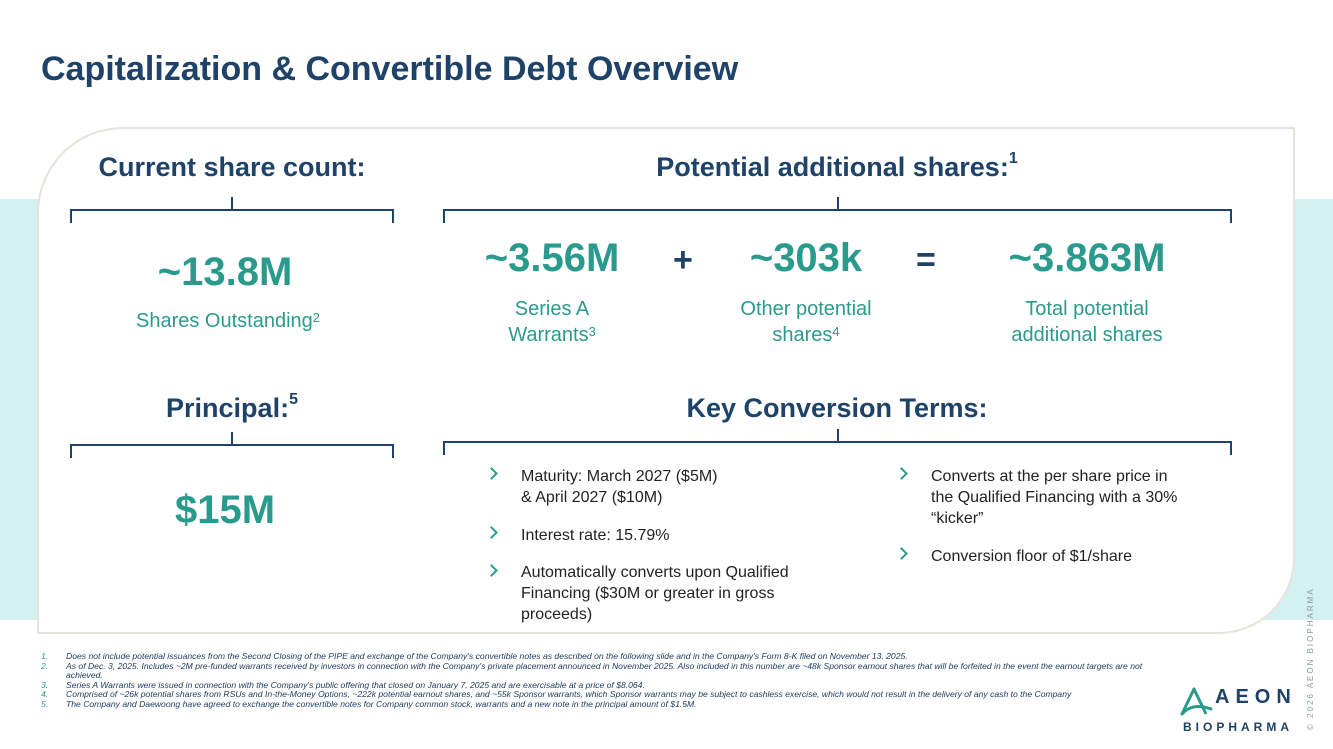 Image resolution: width=1333 pixels, height=749 pixels. Describe the element at coordinates (837, 166) in the screenshot. I see `potential-shares-heading: Potential additional shares:1` at that location.